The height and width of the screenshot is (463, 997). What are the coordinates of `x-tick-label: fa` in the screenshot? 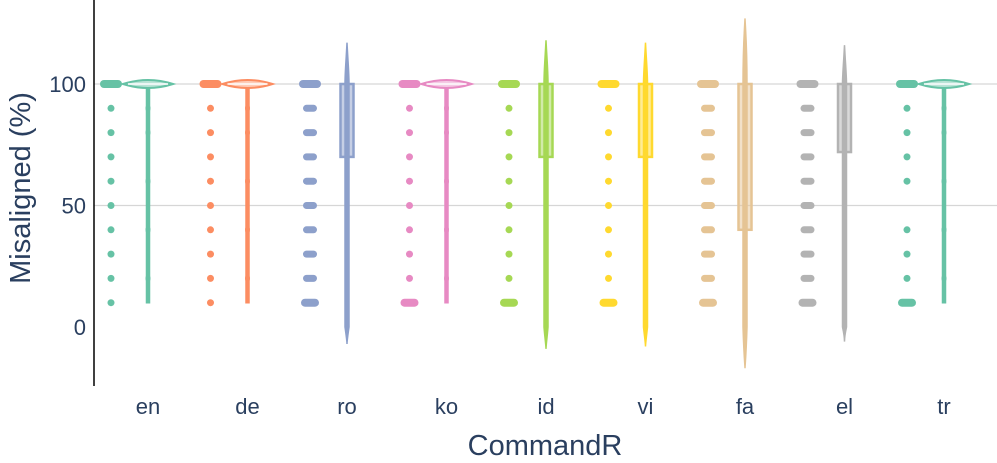 It's located at (745, 406).